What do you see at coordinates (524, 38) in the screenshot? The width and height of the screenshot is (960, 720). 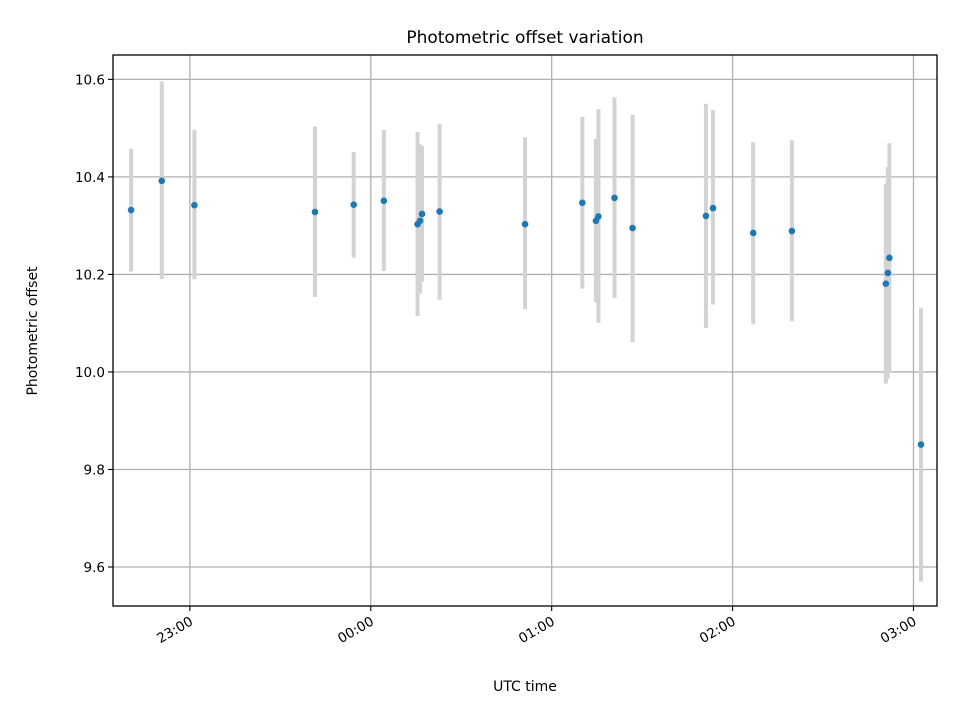 I see `chart-title: Photometric offset variation` at bounding box center [524, 38].